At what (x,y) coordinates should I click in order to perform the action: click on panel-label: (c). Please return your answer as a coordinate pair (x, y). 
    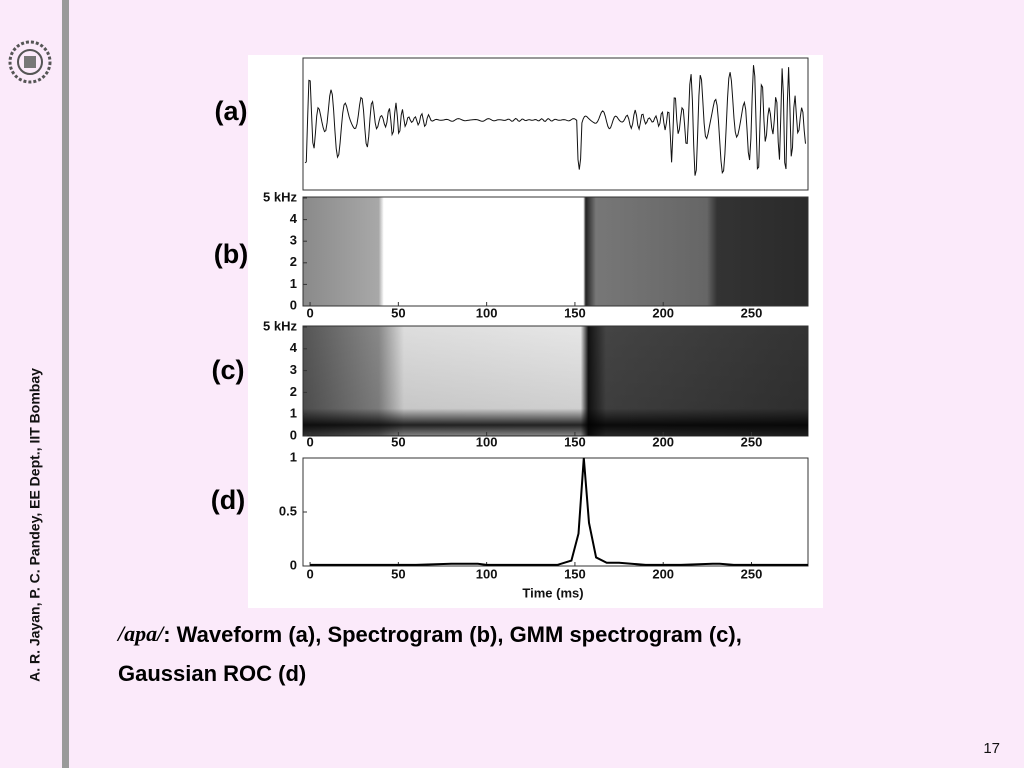
    Looking at the image, I should click on (228, 370).